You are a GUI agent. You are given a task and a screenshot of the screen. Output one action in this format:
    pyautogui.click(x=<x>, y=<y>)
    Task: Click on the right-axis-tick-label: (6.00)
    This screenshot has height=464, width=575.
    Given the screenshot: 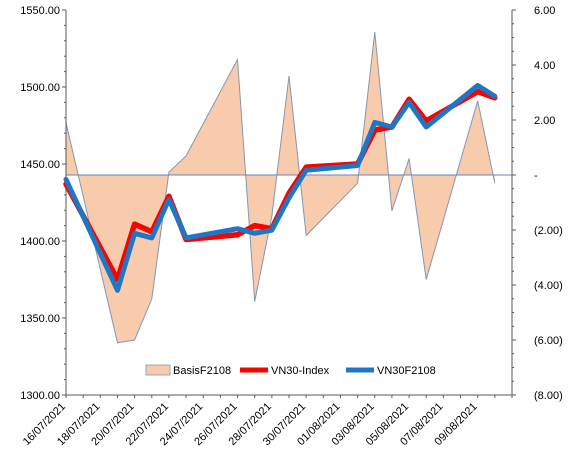 What is the action you would take?
    pyautogui.click(x=548, y=341)
    